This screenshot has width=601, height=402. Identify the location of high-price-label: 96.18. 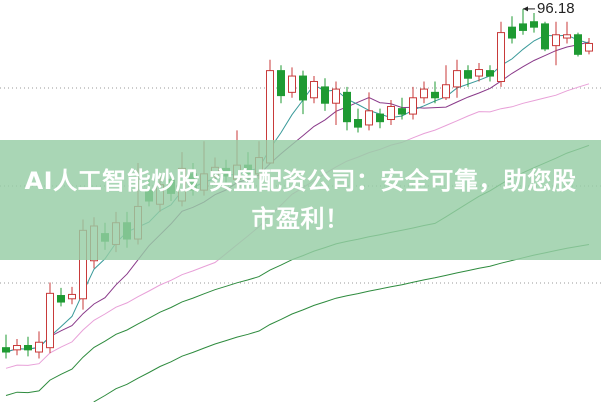
(556, 8).